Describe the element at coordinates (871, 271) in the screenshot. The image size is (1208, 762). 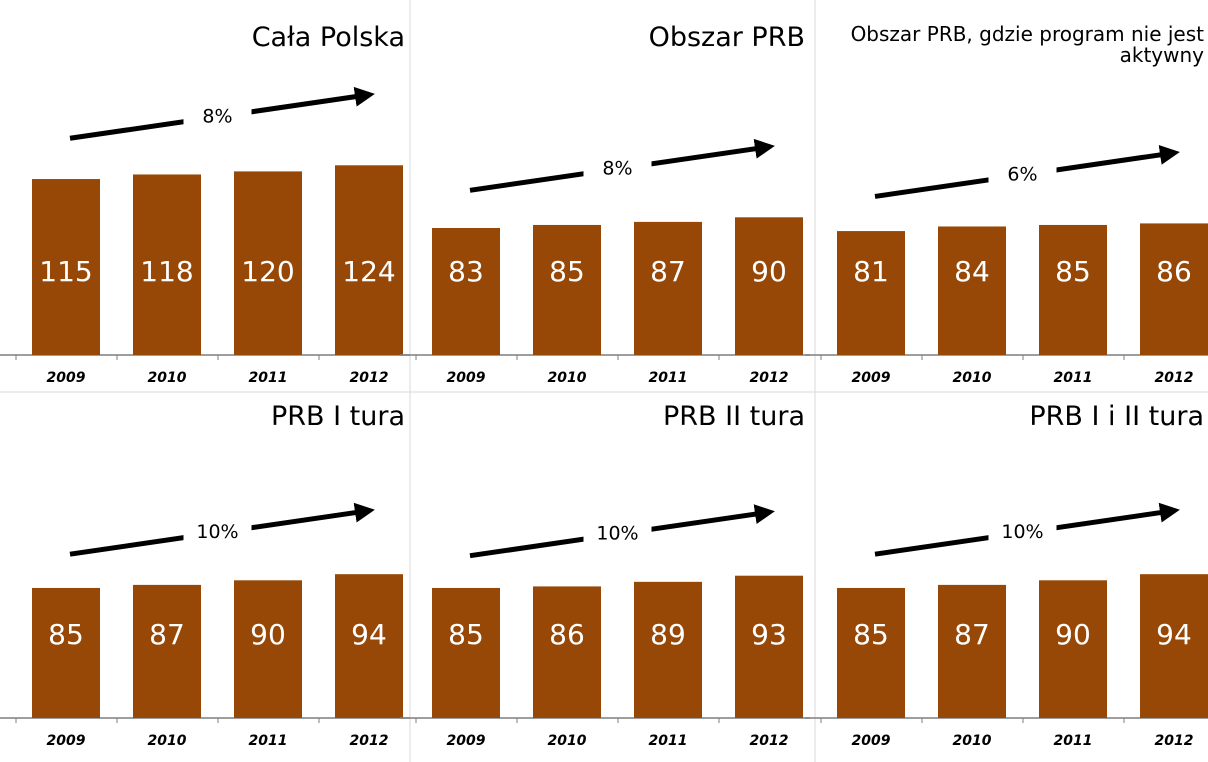
I see `value-label: 81` at that location.